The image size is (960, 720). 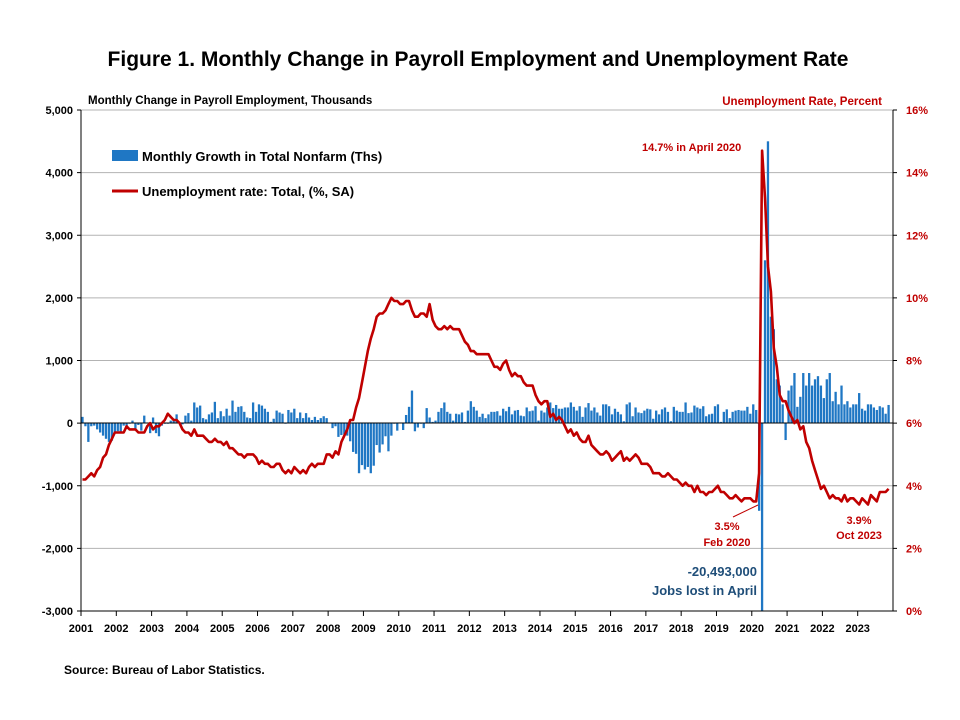 What do you see at coordinates (59, 111) in the screenshot?
I see `left-tick-label: 5,000` at bounding box center [59, 111].